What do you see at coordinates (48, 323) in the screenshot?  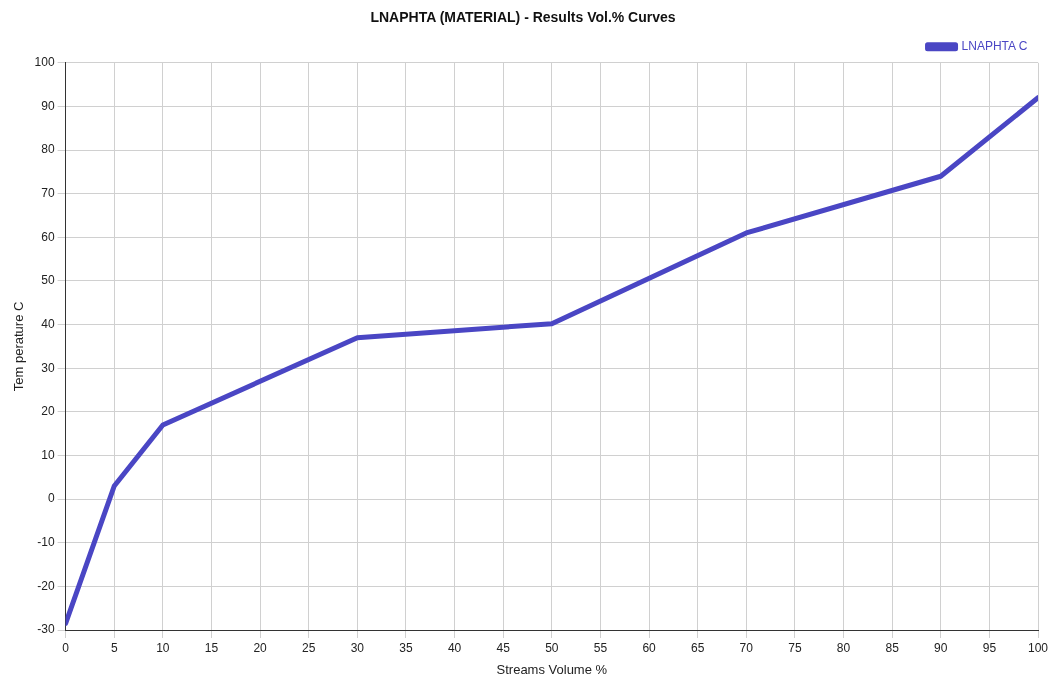 I see `y-tick-label: 40` at bounding box center [48, 323].